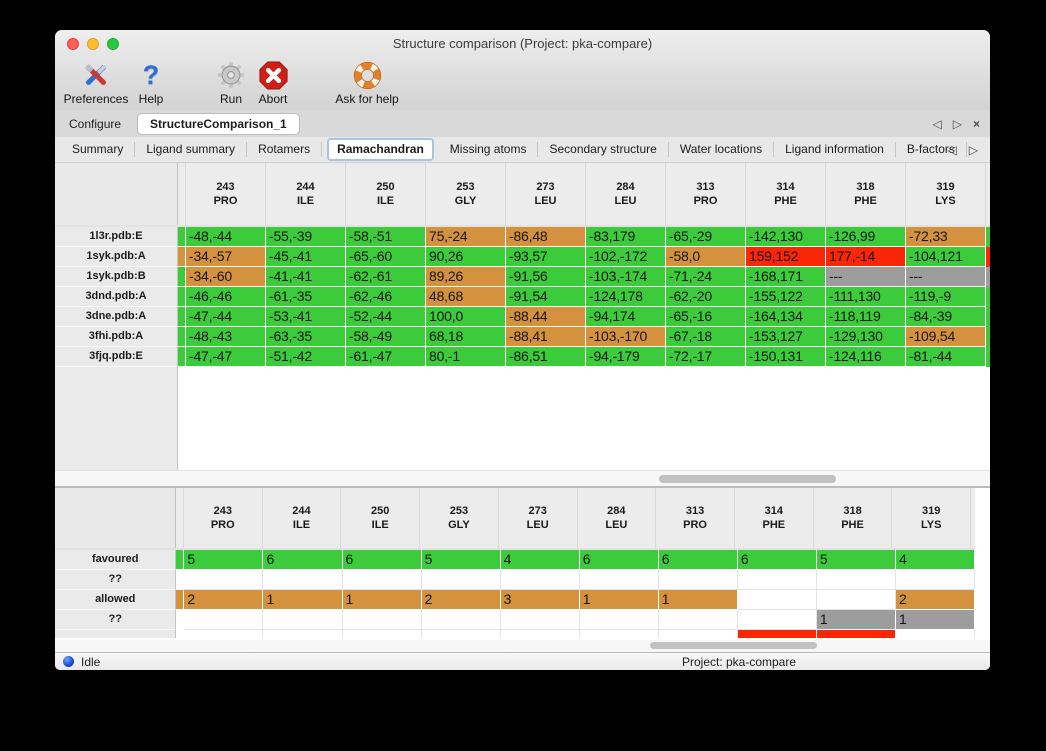 This screenshot has height=751, width=1046. Describe the element at coordinates (546, 237) in the screenshot. I see `phi-psi-cell: -86,48` at that location.